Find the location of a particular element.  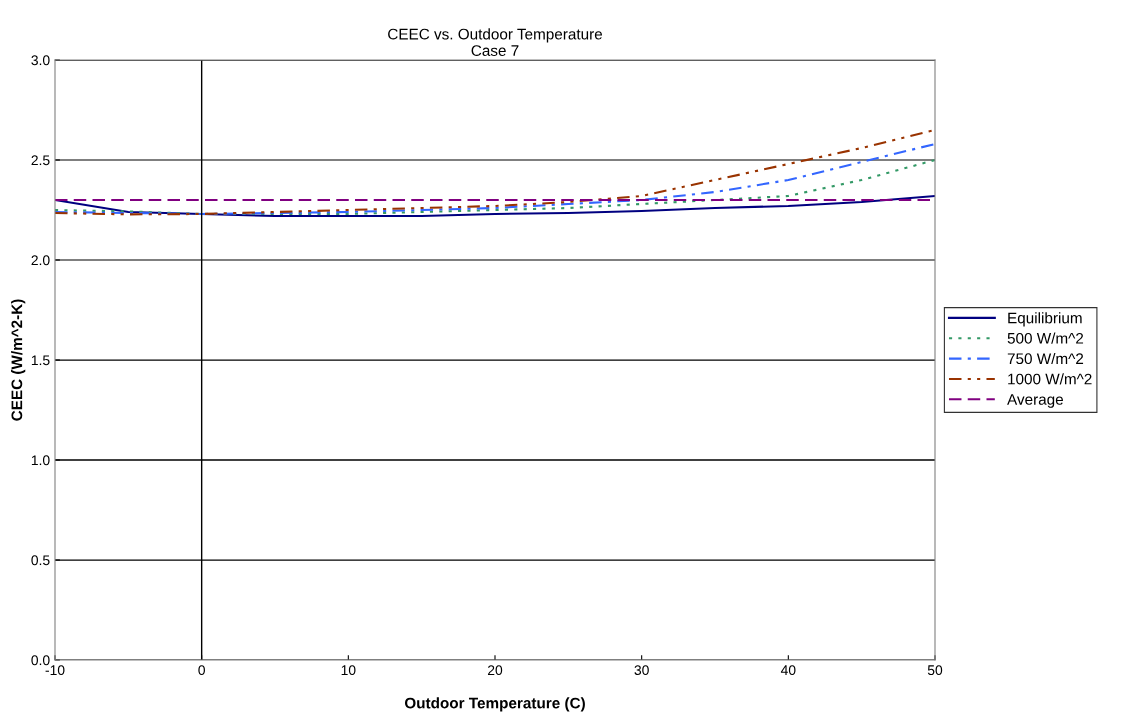

y-tick-label: 1.0 is located at coordinates (40, 460).